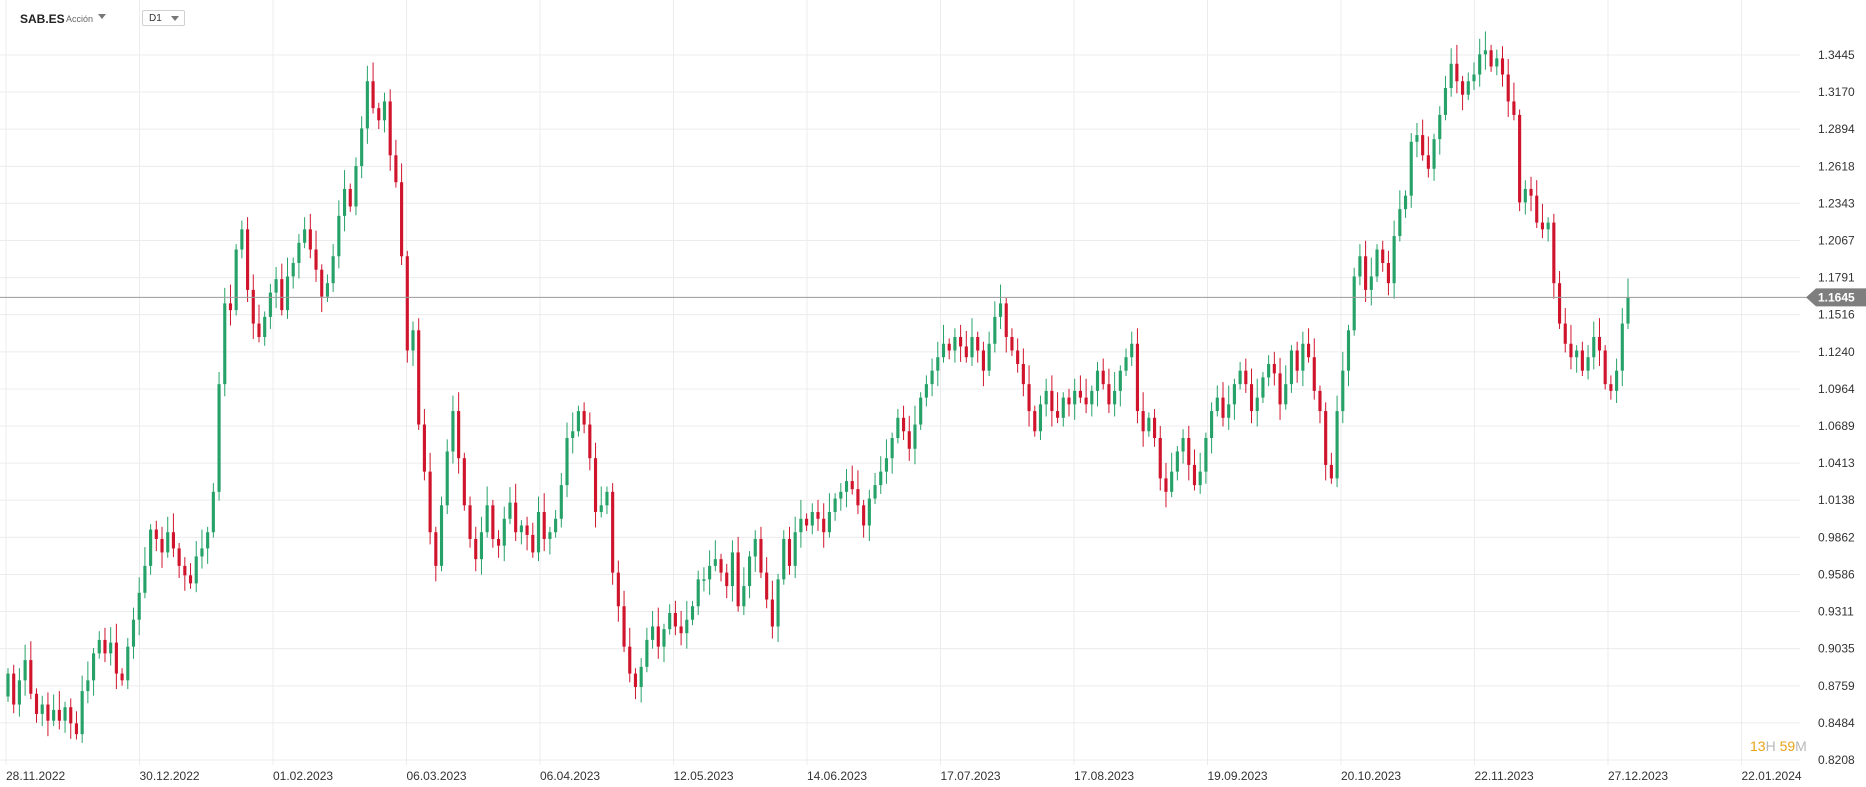 The width and height of the screenshot is (1866, 787). Describe the element at coordinates (42, 19) in the screenshot. I see `symbol-name: SAB.ES` at that location.